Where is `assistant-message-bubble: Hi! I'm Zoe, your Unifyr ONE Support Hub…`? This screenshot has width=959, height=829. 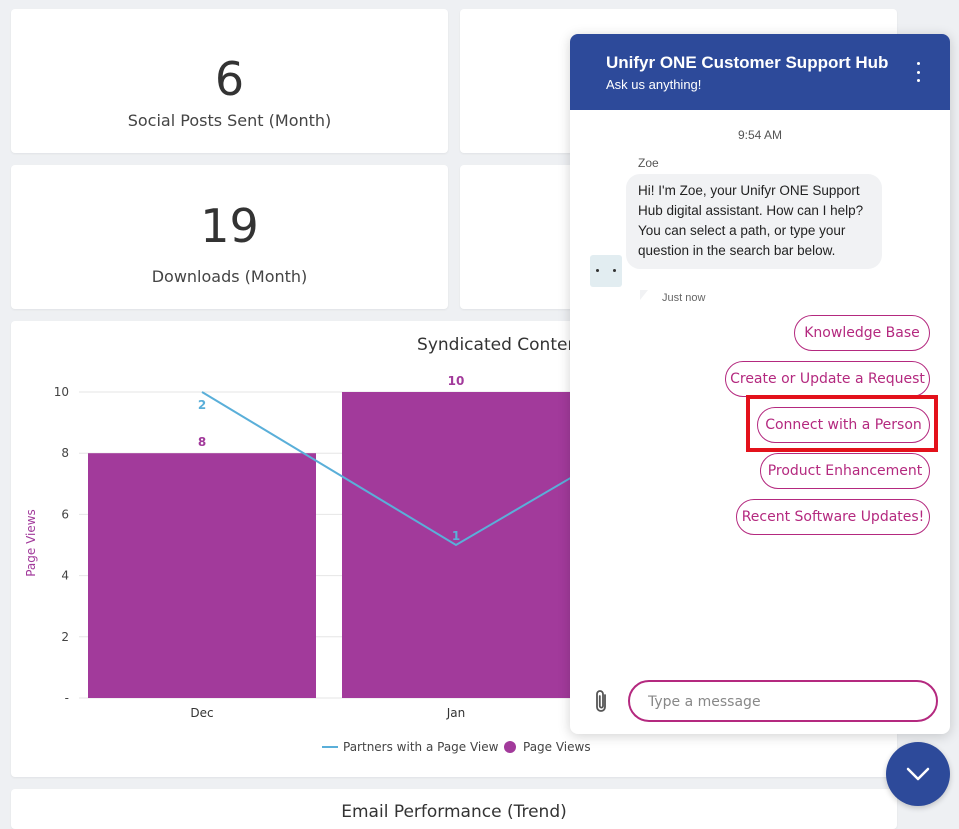
assistant-message-bubble: Hi! I'm Zoe, your Unifyr ONE Support Hub… is located at coordinates (754, 221).